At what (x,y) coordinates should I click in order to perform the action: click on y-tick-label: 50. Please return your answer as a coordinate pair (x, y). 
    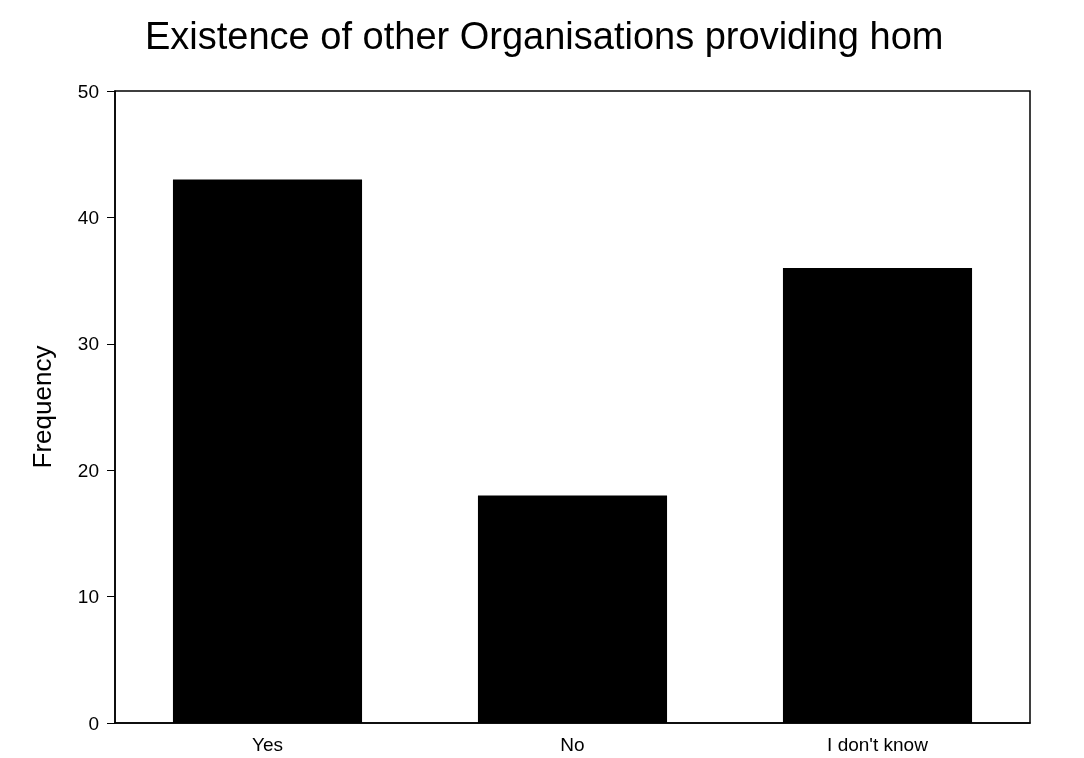
    Looking at the image, I should click on (88, 91).